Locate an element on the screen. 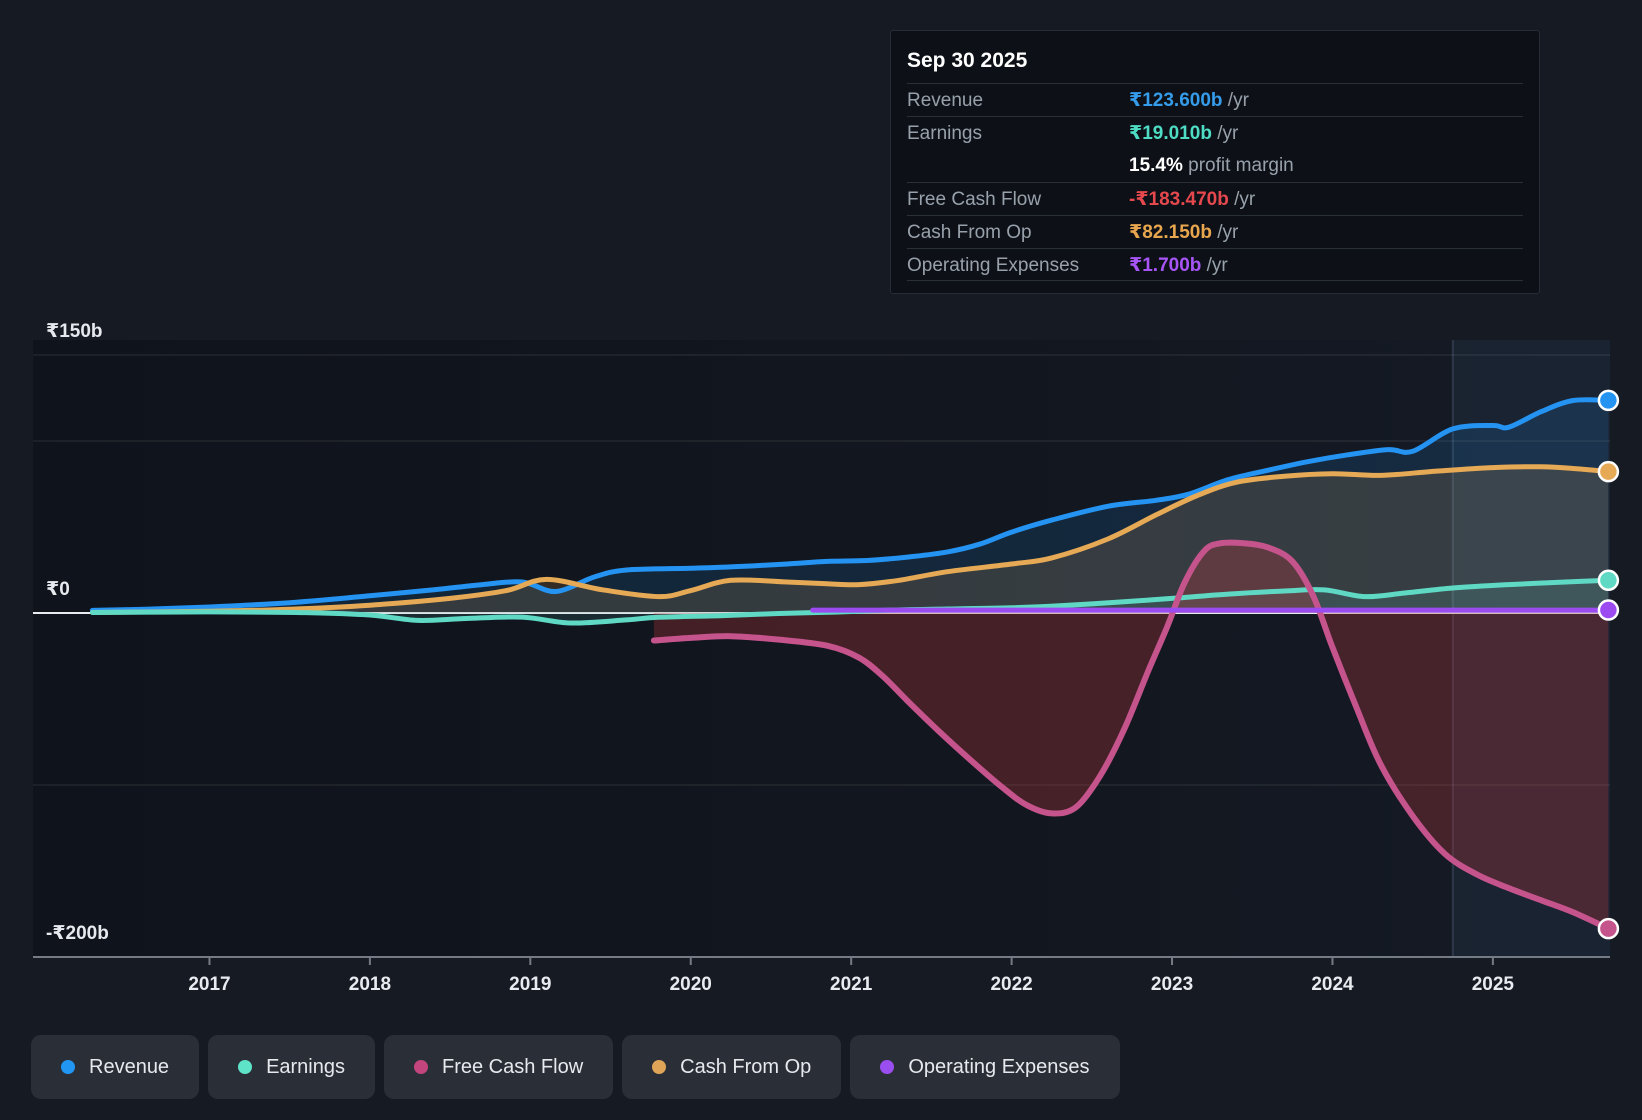  endpoint-marker-revenue is located at coordinates (1608, 400).